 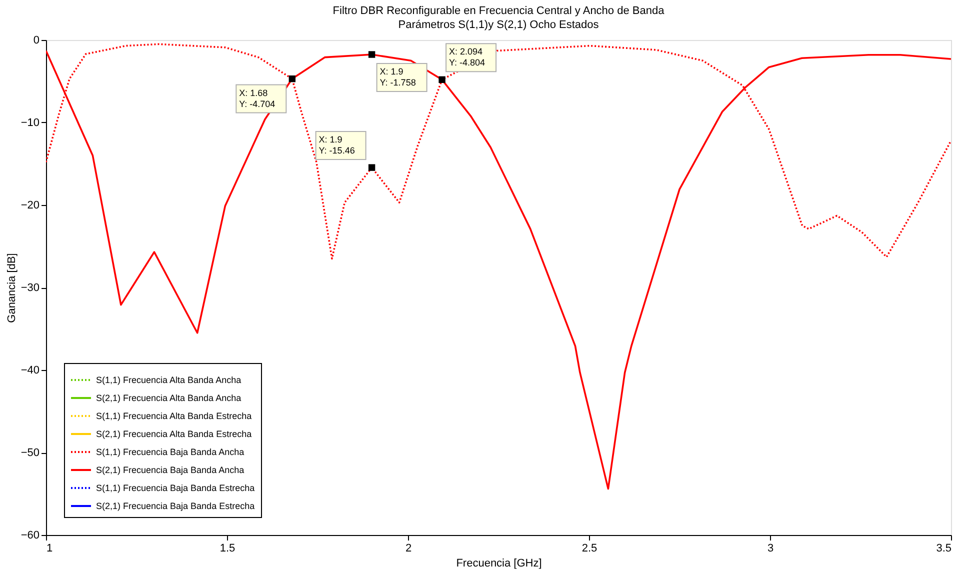 I want to click on legend-label: S(1,1) Frecuencia Alta Banda Ancha, so click(x=169, y=380).